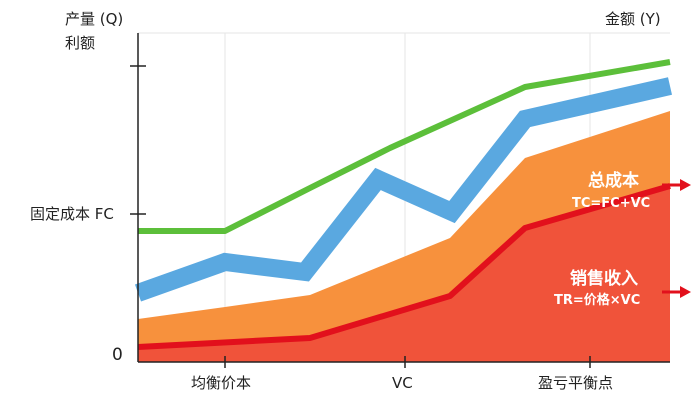 Image resolution: width=700 pixels, height=409 pixels. What do you see at coordinates (604, 279) in the screenshot?
I see `revenue-title: 销售收入` at bounding box center [604, 279].